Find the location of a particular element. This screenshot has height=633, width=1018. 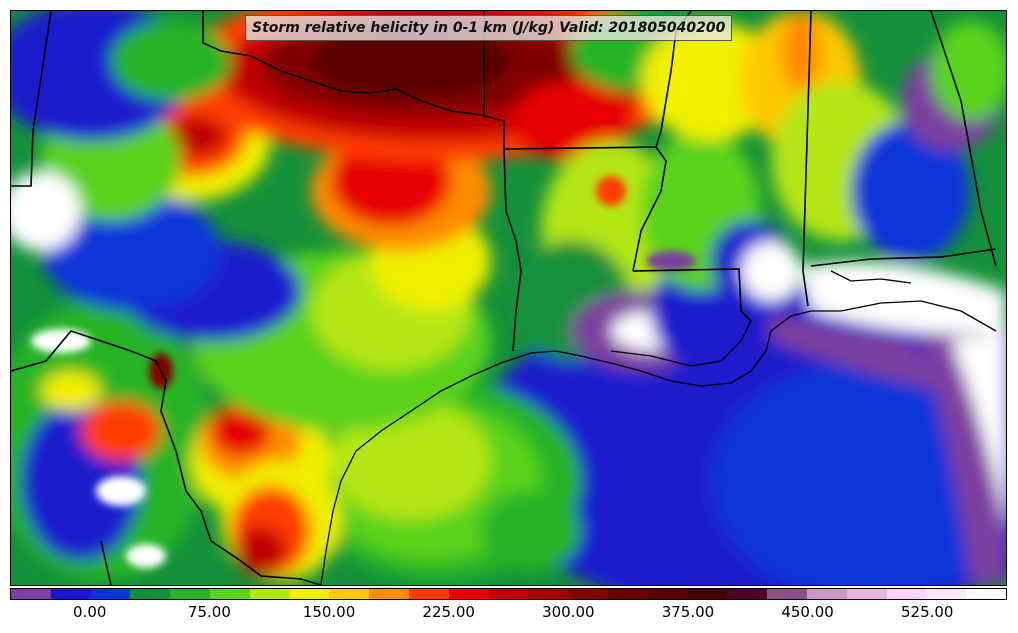

colorbar-tick-label: 450.00 is located at coordinates (807, 612).